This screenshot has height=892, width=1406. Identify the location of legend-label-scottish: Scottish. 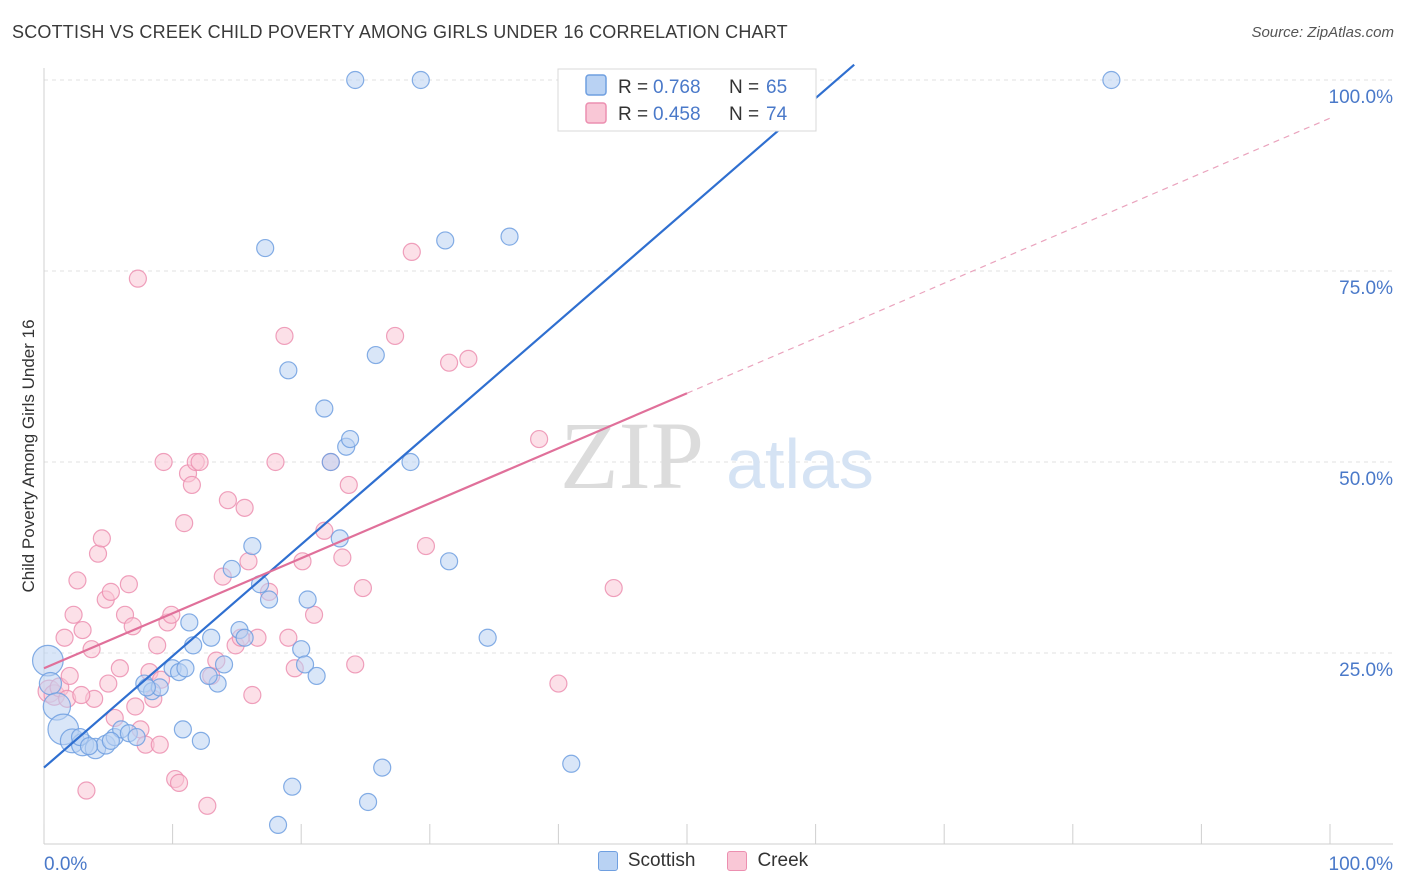
(661, 860).